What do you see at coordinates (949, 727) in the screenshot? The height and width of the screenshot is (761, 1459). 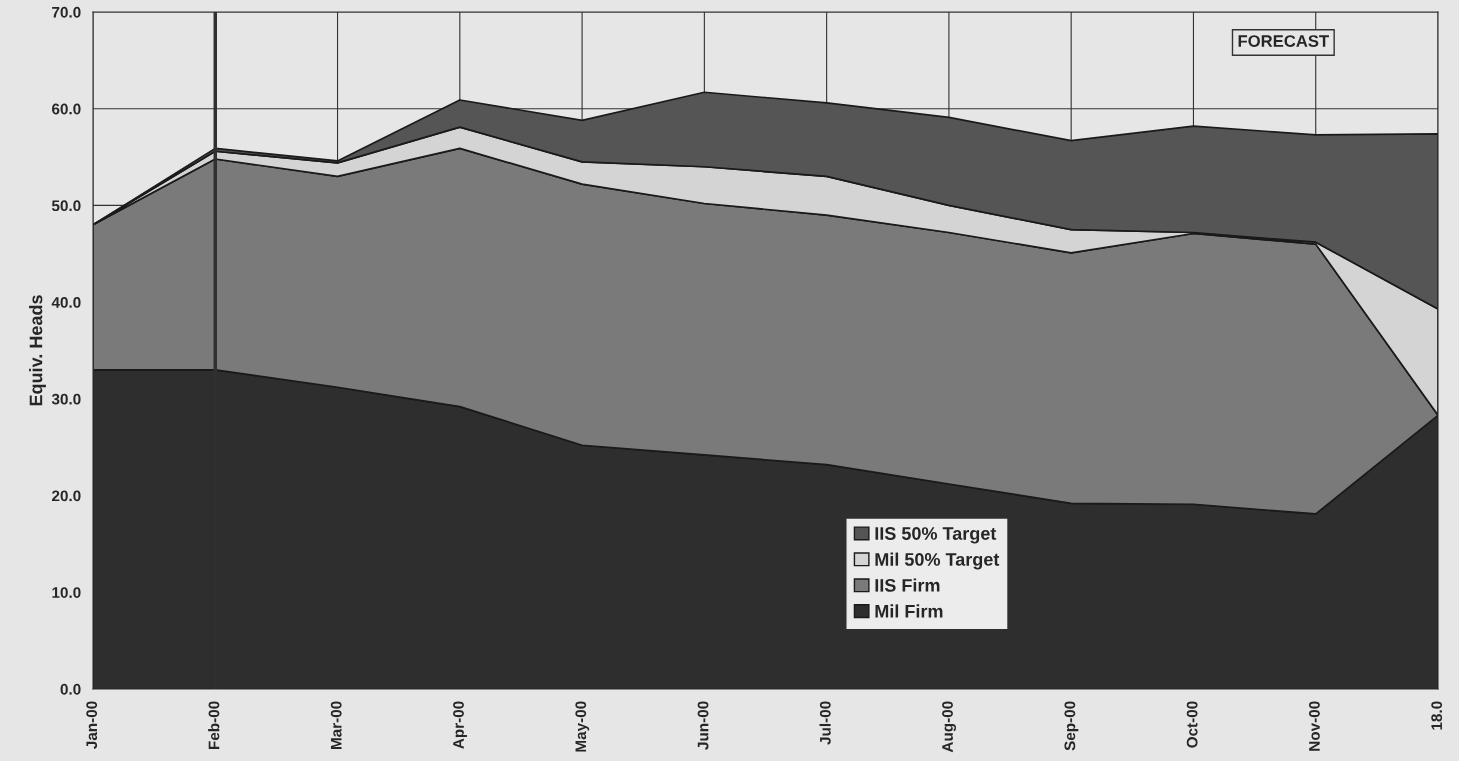 I see `x-tick-label: Aug-00` at bounding box center [949, 727].